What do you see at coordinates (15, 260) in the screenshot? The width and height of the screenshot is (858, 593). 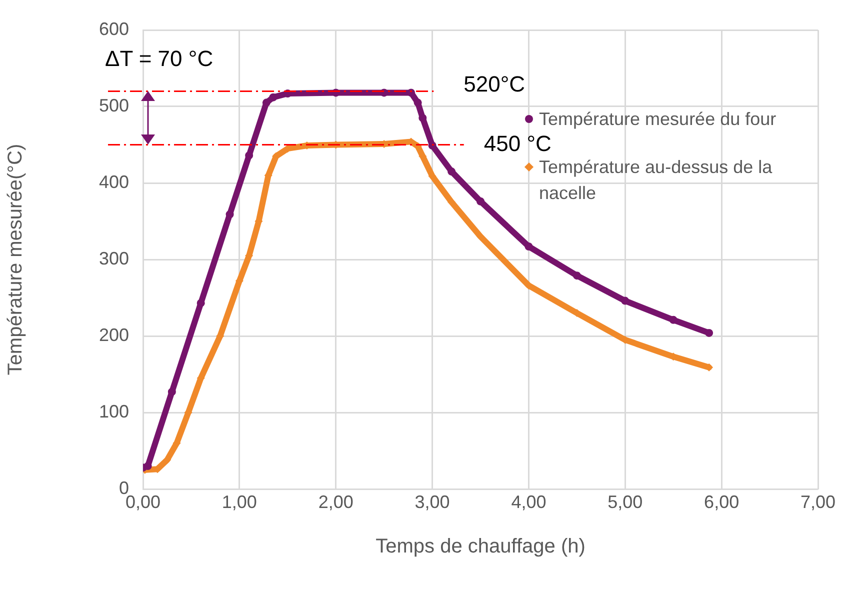 I see `y-axis-title: Température mesurée(°C)` at bounding box center [15, 260].